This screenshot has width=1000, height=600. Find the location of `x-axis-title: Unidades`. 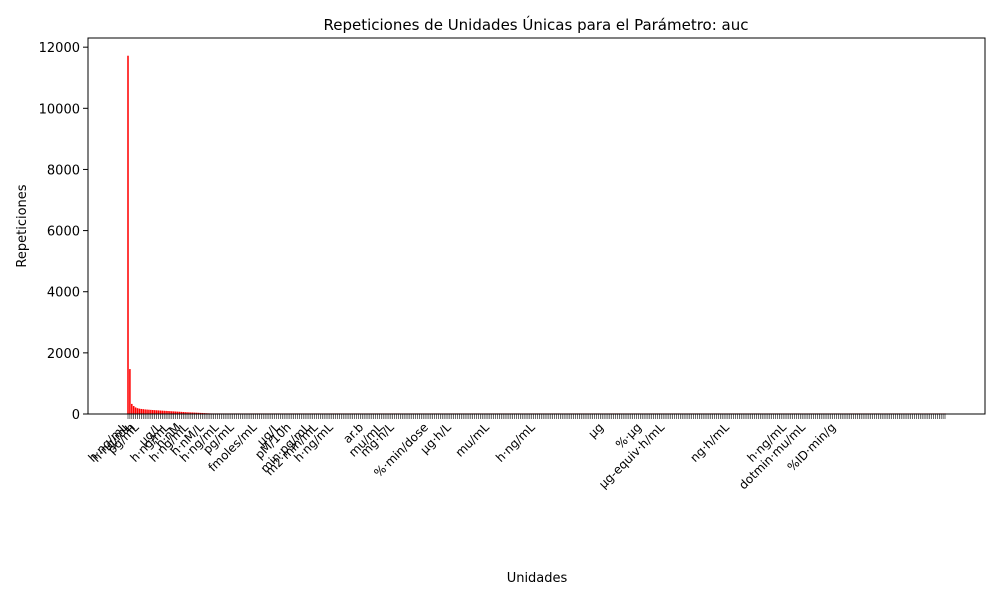

x-axis-title: Unidades is located at coordinates (537, 578).